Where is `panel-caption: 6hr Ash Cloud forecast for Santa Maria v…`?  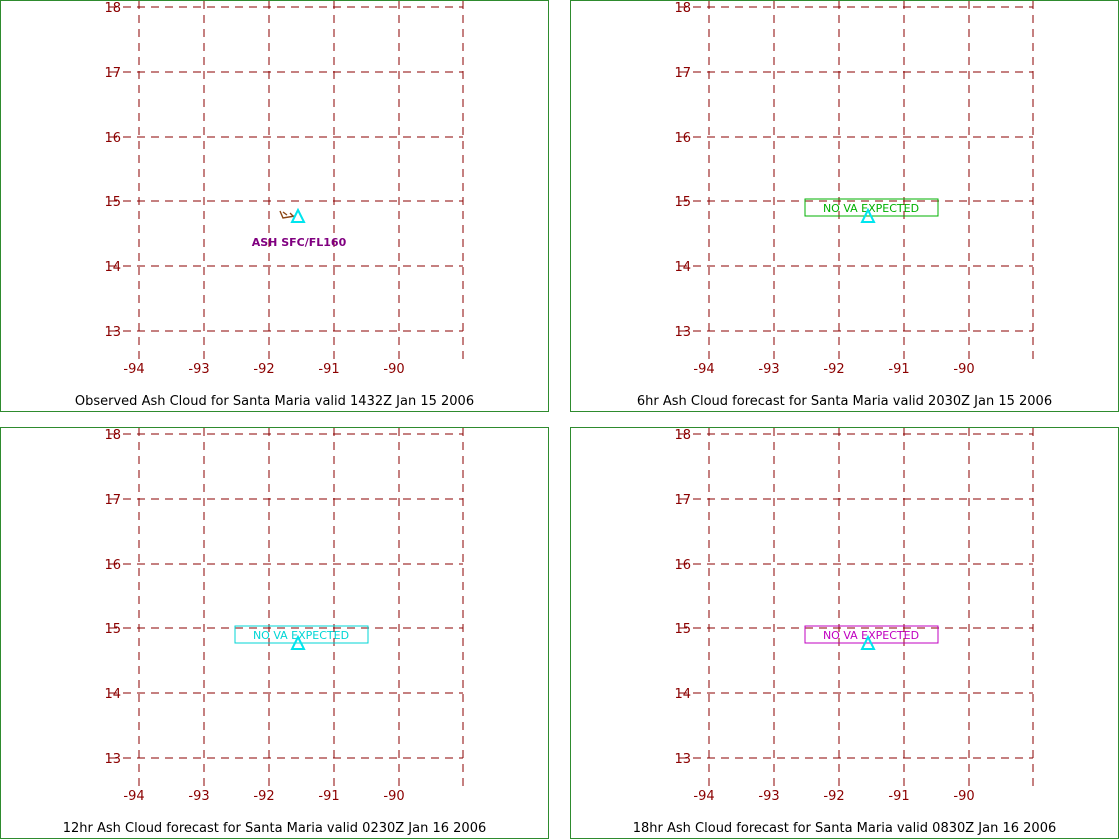 panel-caption: 6hr Ash Cloud forecast for Santa Maria v… is located at coordinates (844, 401).